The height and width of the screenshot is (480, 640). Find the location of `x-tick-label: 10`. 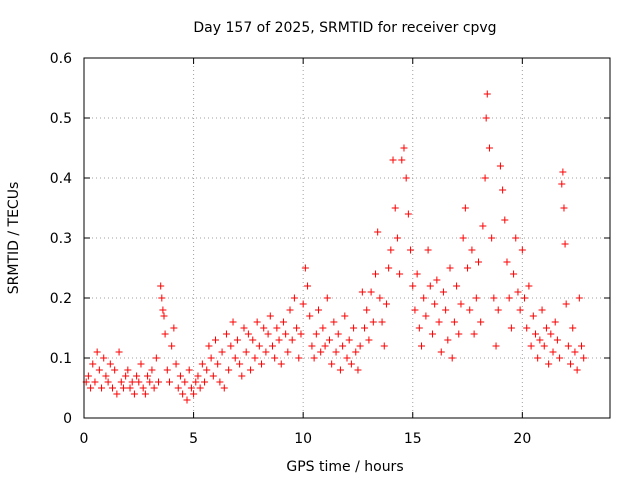

x-tick-label: 10 is located at coordinates (303, 439).